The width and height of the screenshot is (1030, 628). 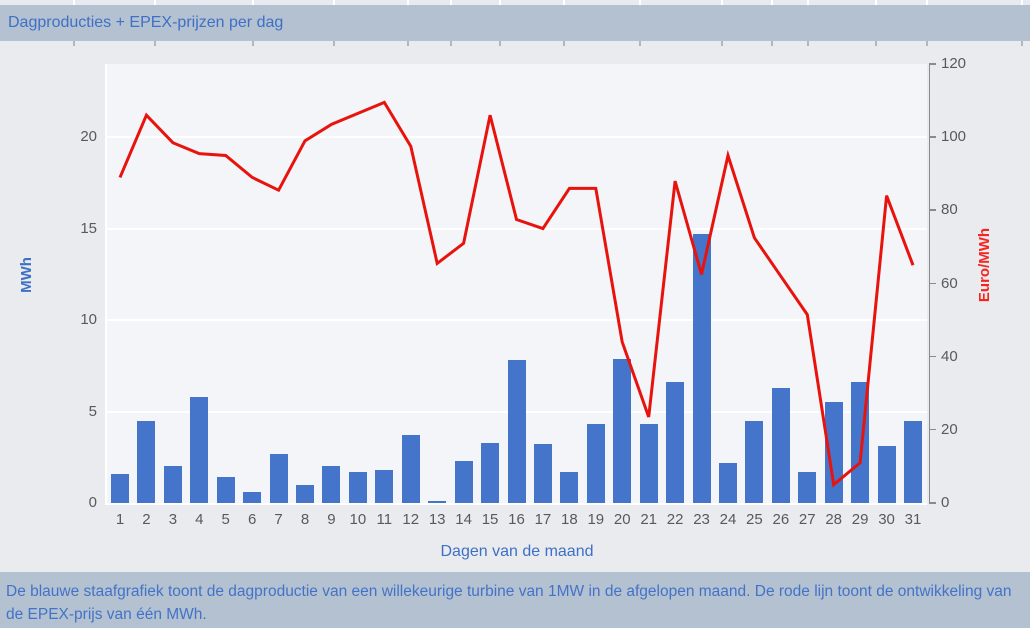 What do you see at coordinates (913, 519) in the screenshot?
I see `x-axis-tick-label: 31` at bounding box center [913, 519].